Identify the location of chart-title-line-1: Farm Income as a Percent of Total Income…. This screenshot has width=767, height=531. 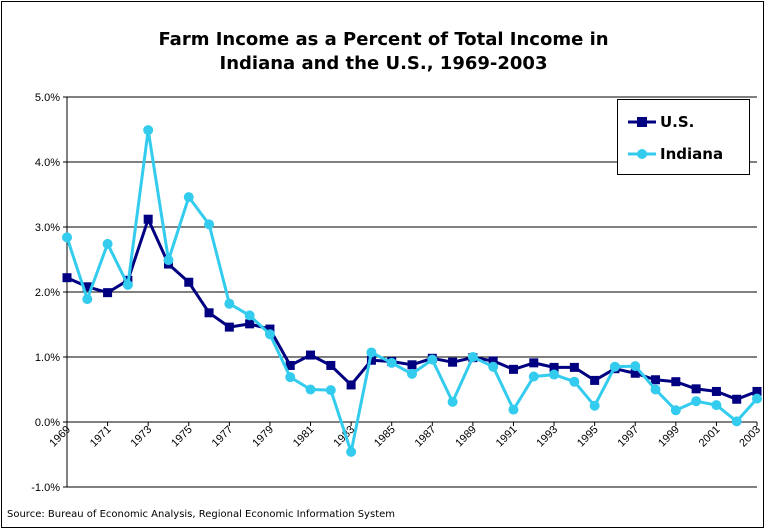
(383, 39).